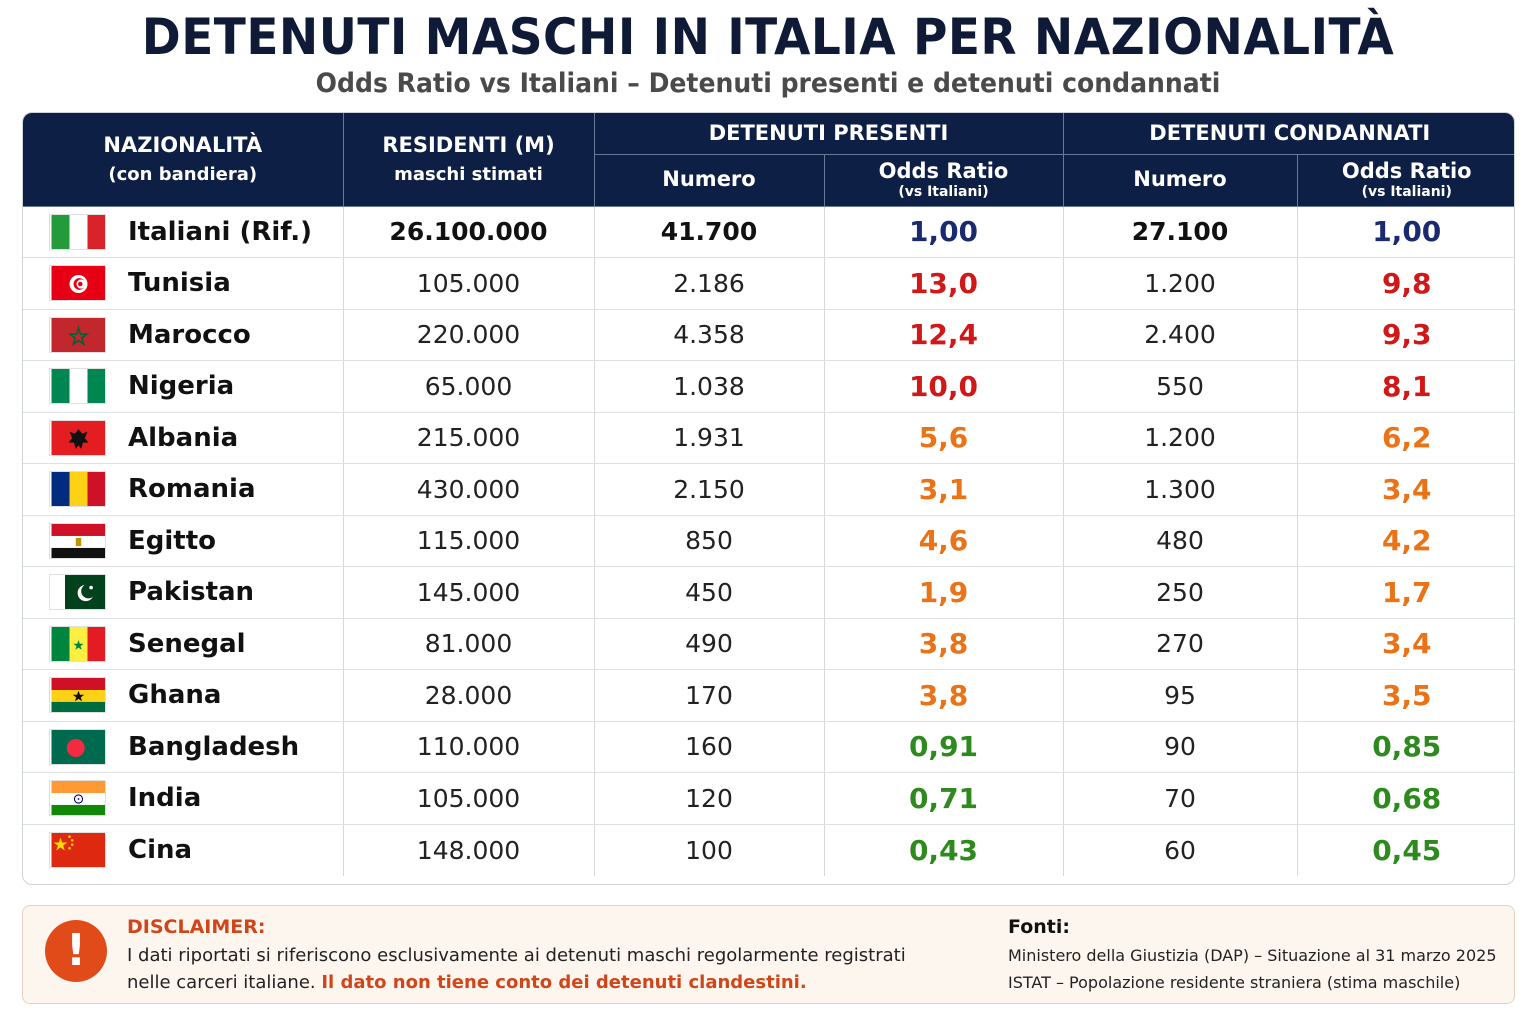 The height and width of the screenshot is (1024, 1536). I want to click on present-number-cell: 450, so click(709, 592).